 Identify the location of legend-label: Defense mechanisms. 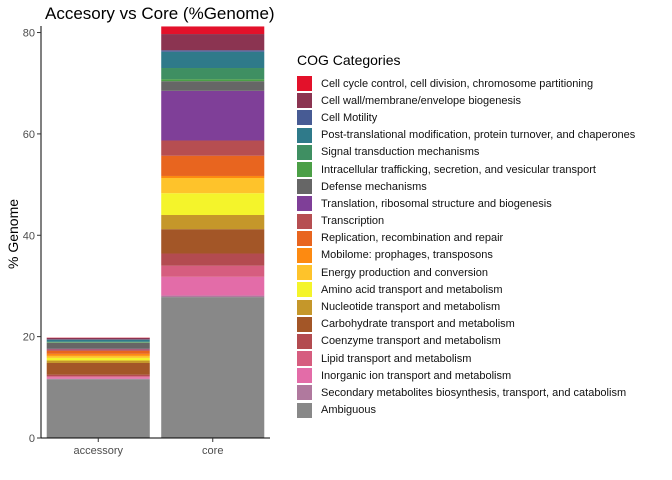
(374, 186).